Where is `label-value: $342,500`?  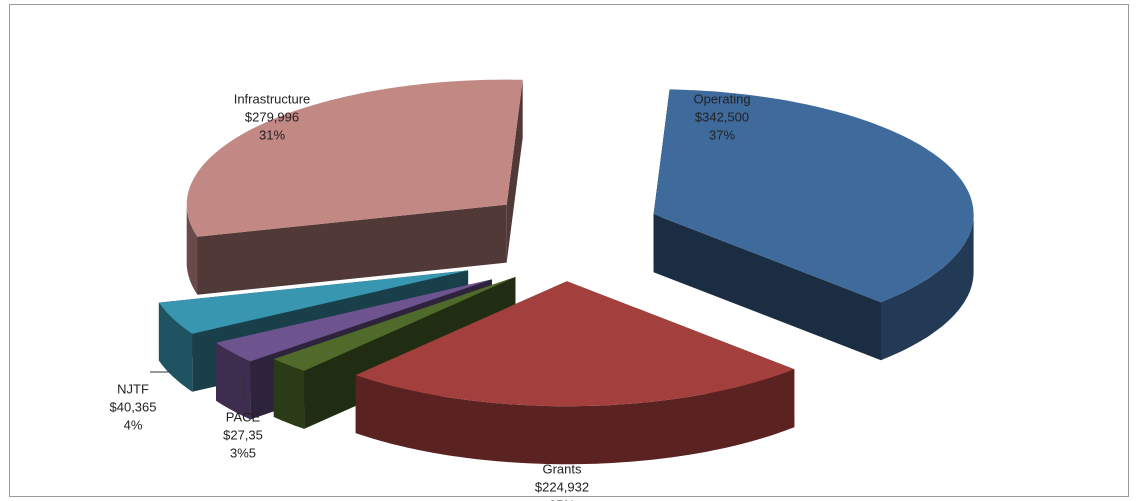 label-value: $342,500 is located at coordinates (722, 116).